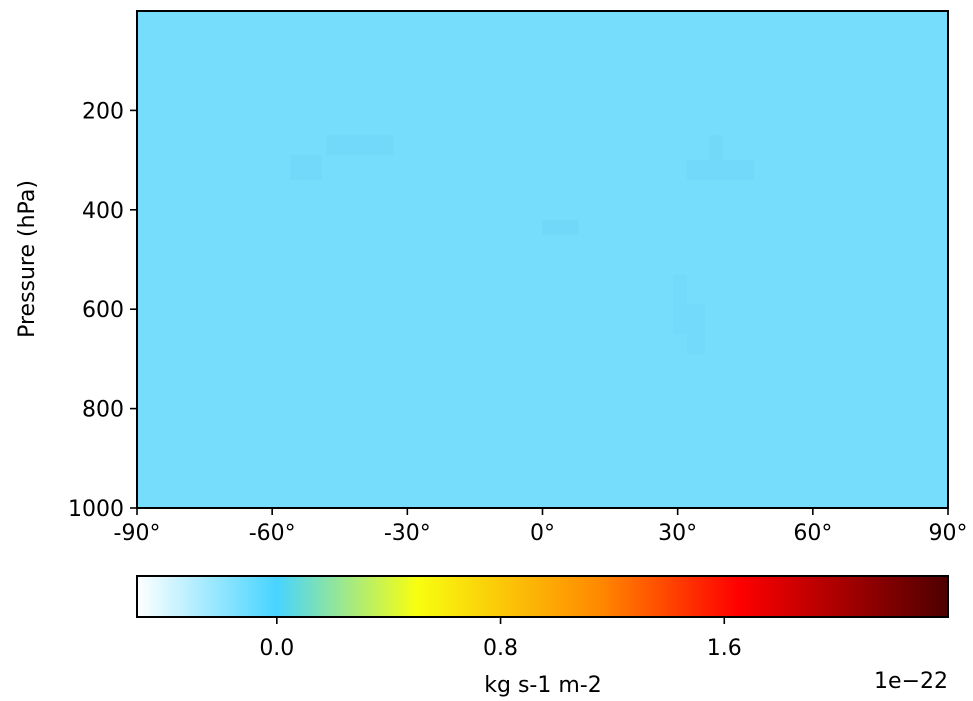  I want to click on x-tick-label: -60°, so click(272, 533).